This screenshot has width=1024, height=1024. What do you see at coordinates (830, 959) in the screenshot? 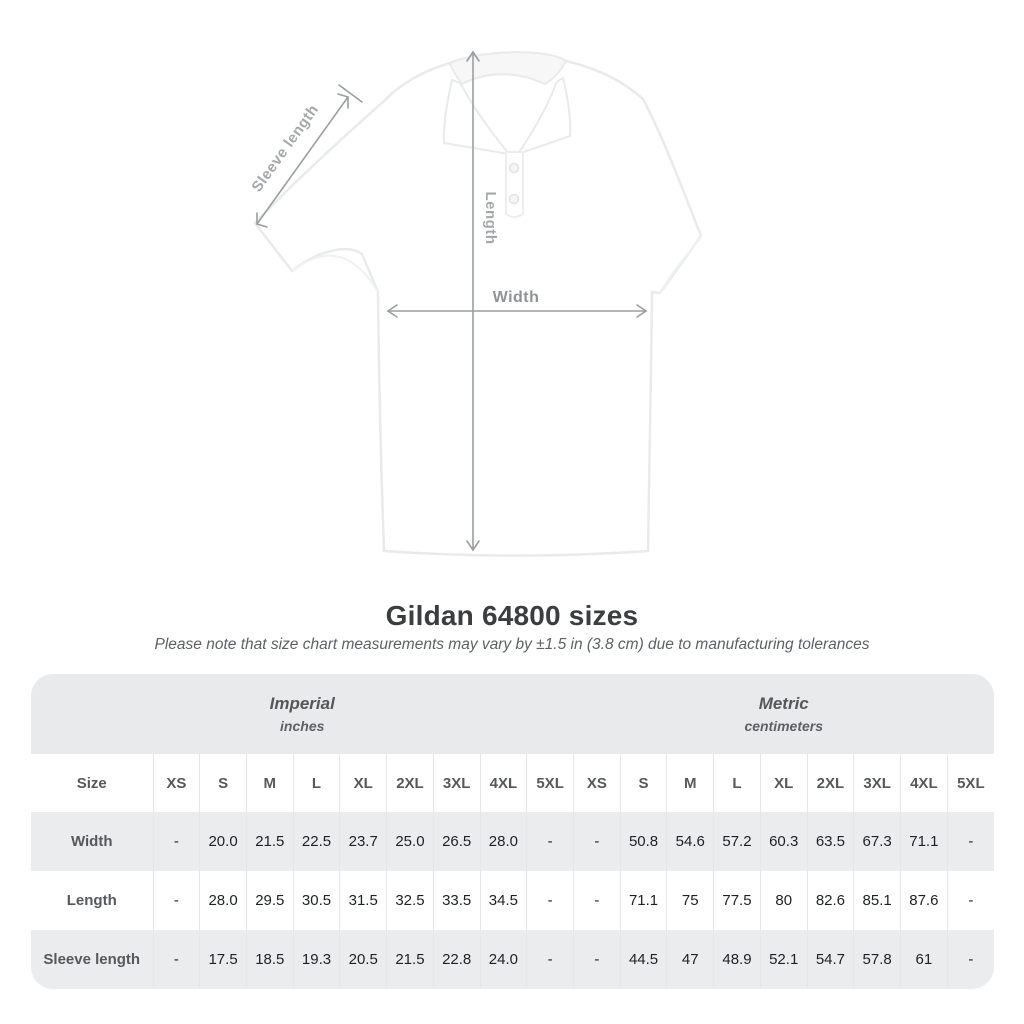
I see `measurement-cell: 54.7` at bounding box center [830, 959].